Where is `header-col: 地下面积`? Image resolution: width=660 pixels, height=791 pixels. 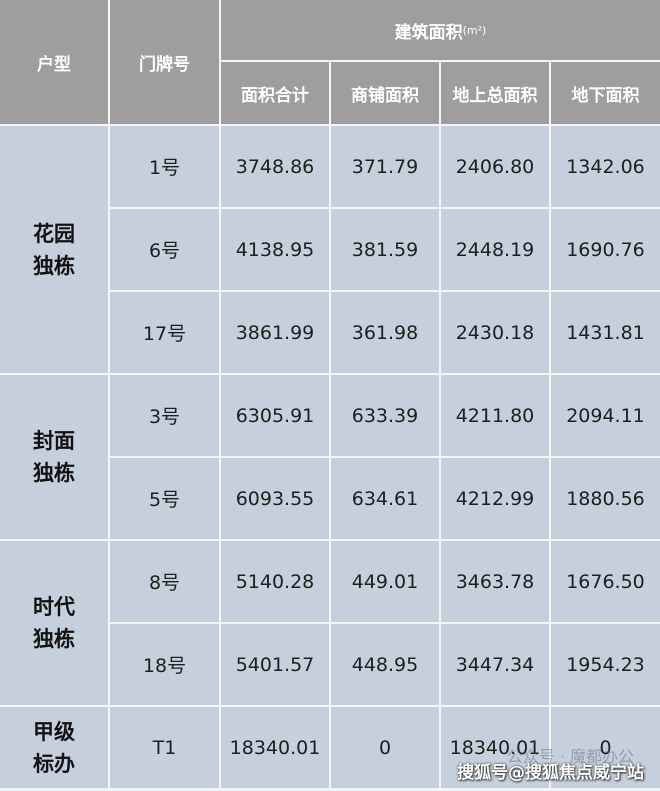 header-col: 地下面积 is located at coordinates (605, 93).